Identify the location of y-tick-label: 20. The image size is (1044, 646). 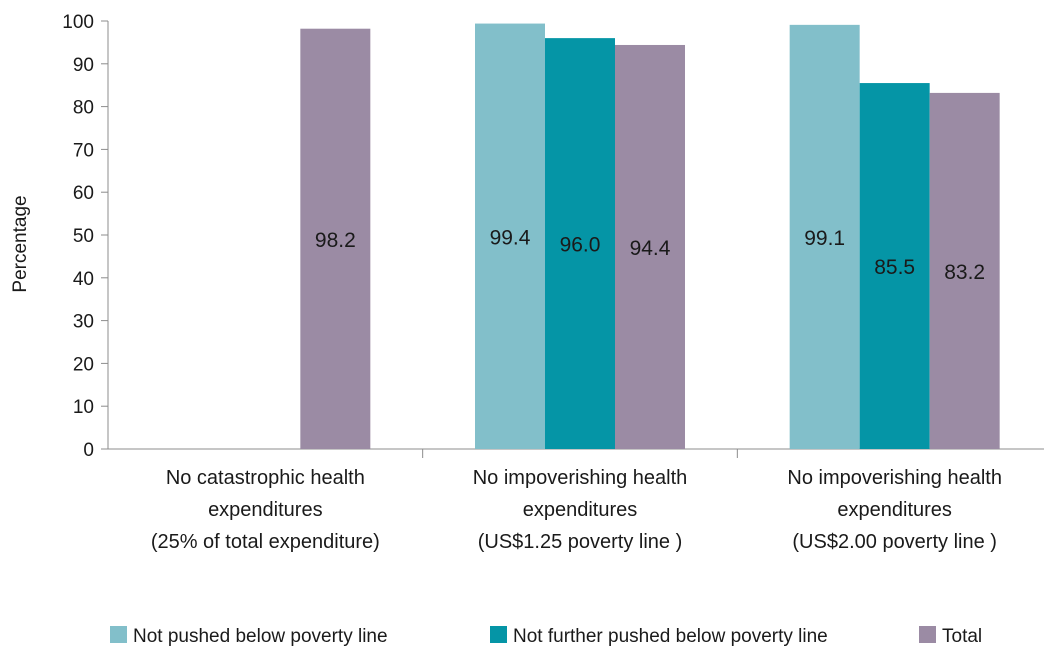
(83, 364).